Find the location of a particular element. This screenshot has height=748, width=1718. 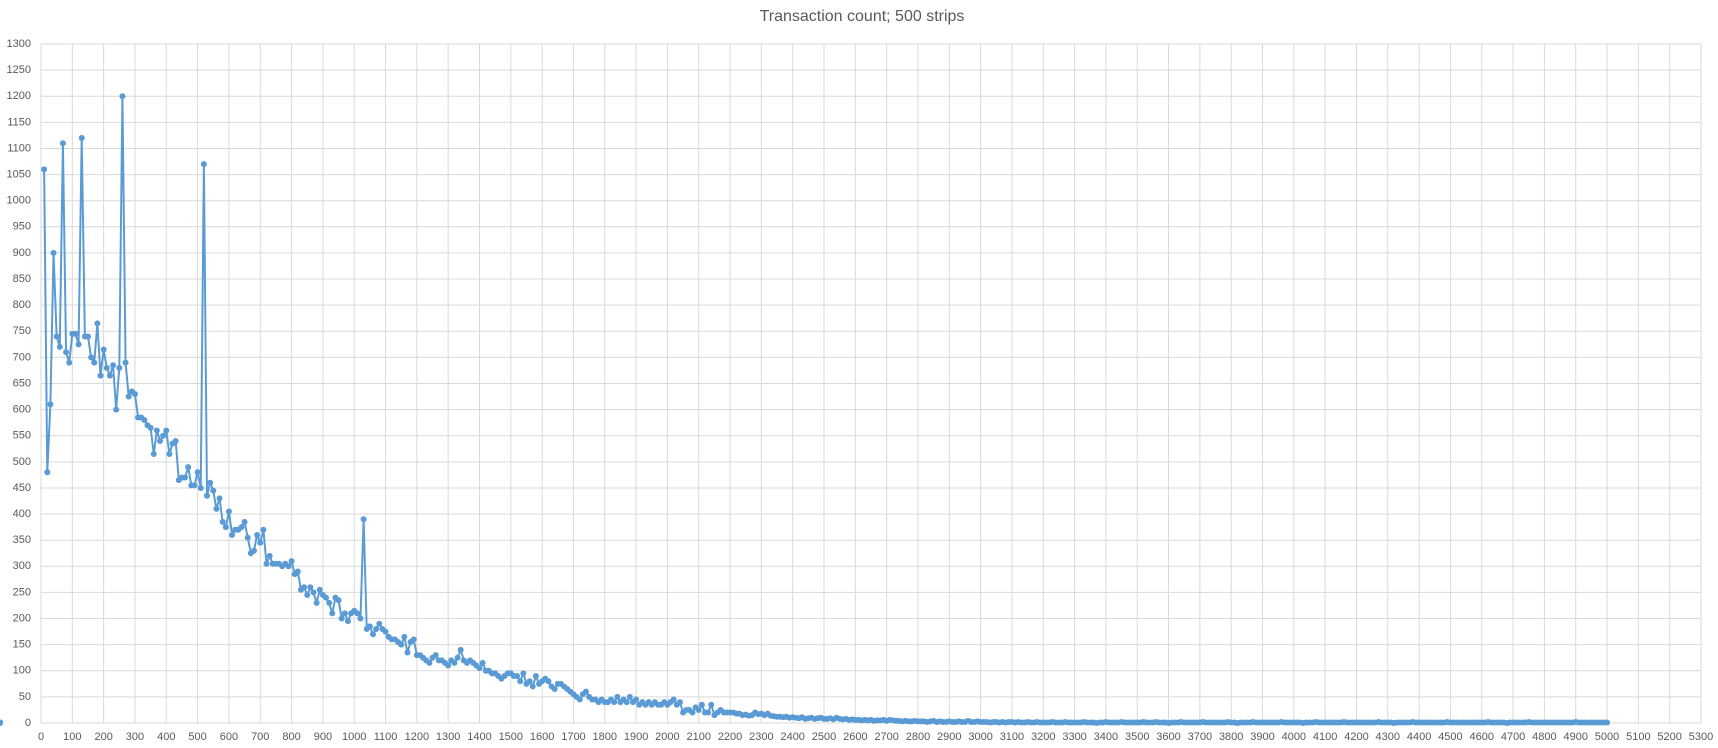

x-tick-label: 4900 is located at coordinates (1575, 737).